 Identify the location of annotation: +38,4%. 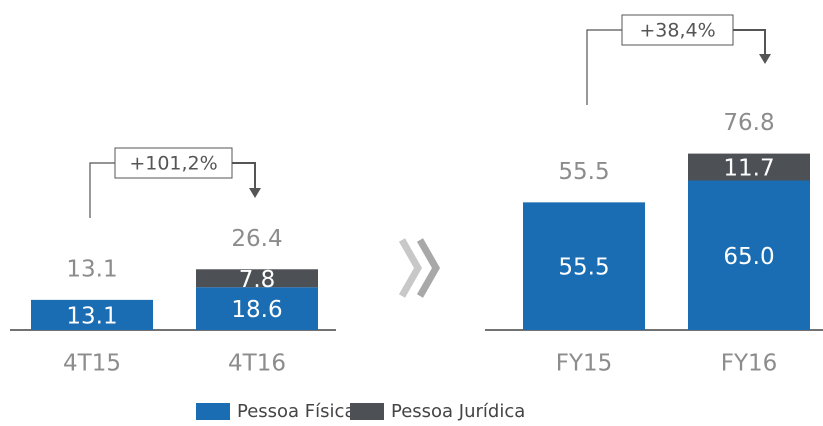
(677, 31).